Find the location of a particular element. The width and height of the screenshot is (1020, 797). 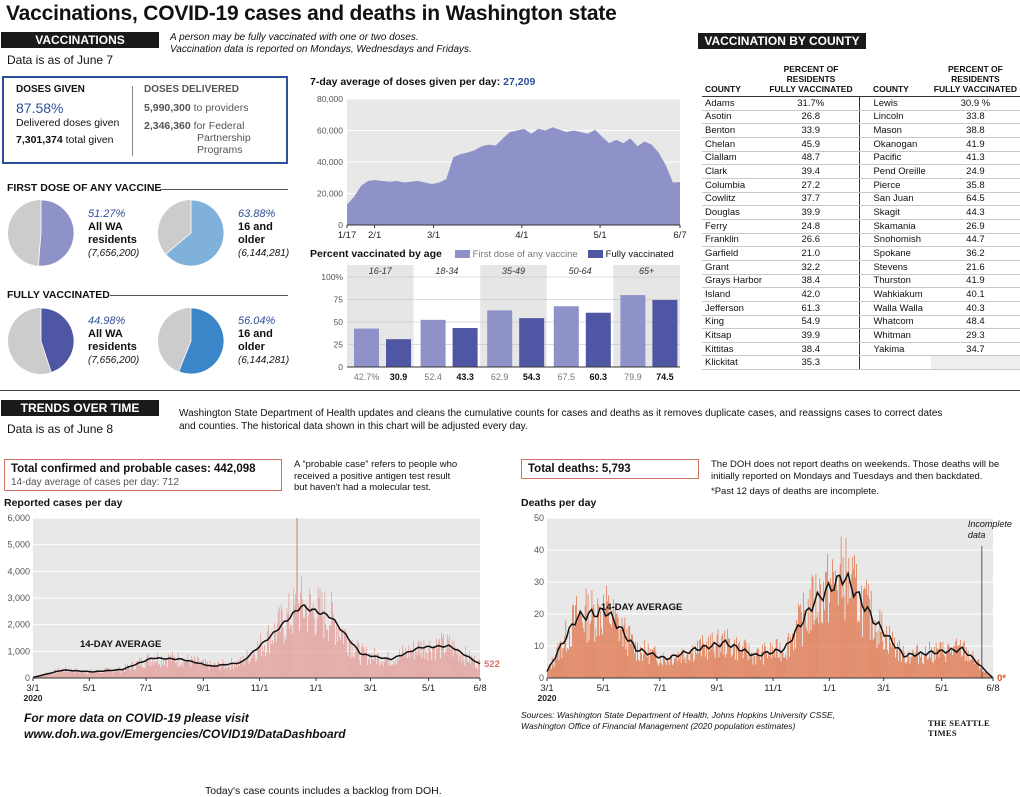

y-tick-label: 30 is located at coordinates (539, 582).